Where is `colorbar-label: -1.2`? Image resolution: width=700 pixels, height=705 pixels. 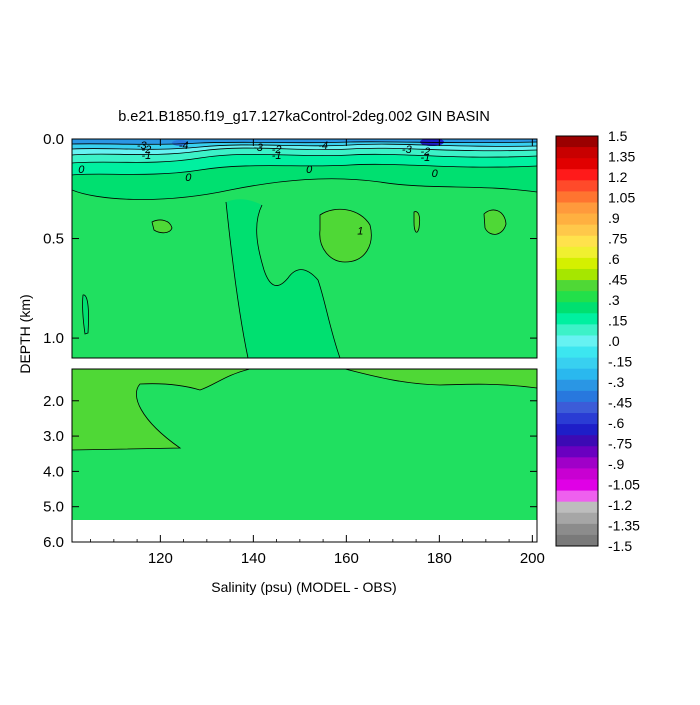 colorbar-label: -1.2 is located at coordinates (620, 505).